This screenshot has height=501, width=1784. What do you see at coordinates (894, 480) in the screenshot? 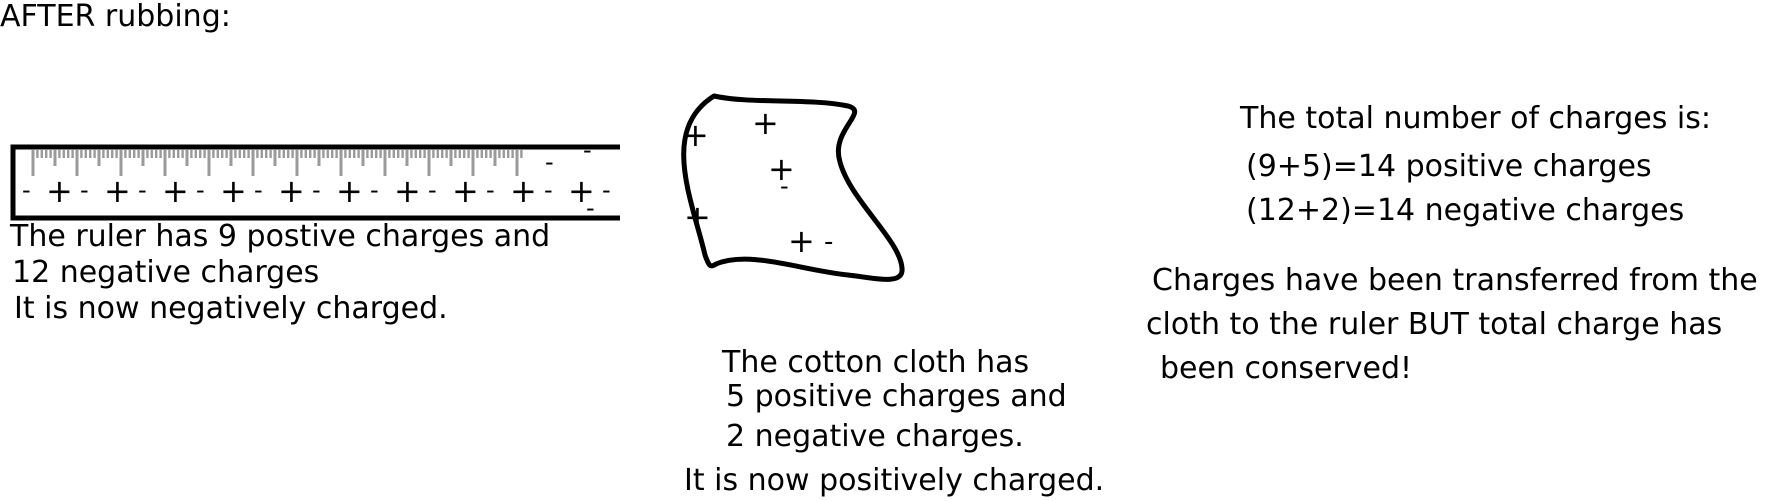
I see `cloth-caption-line-4: It is now positively charged.` at bounding box center [894, 480].